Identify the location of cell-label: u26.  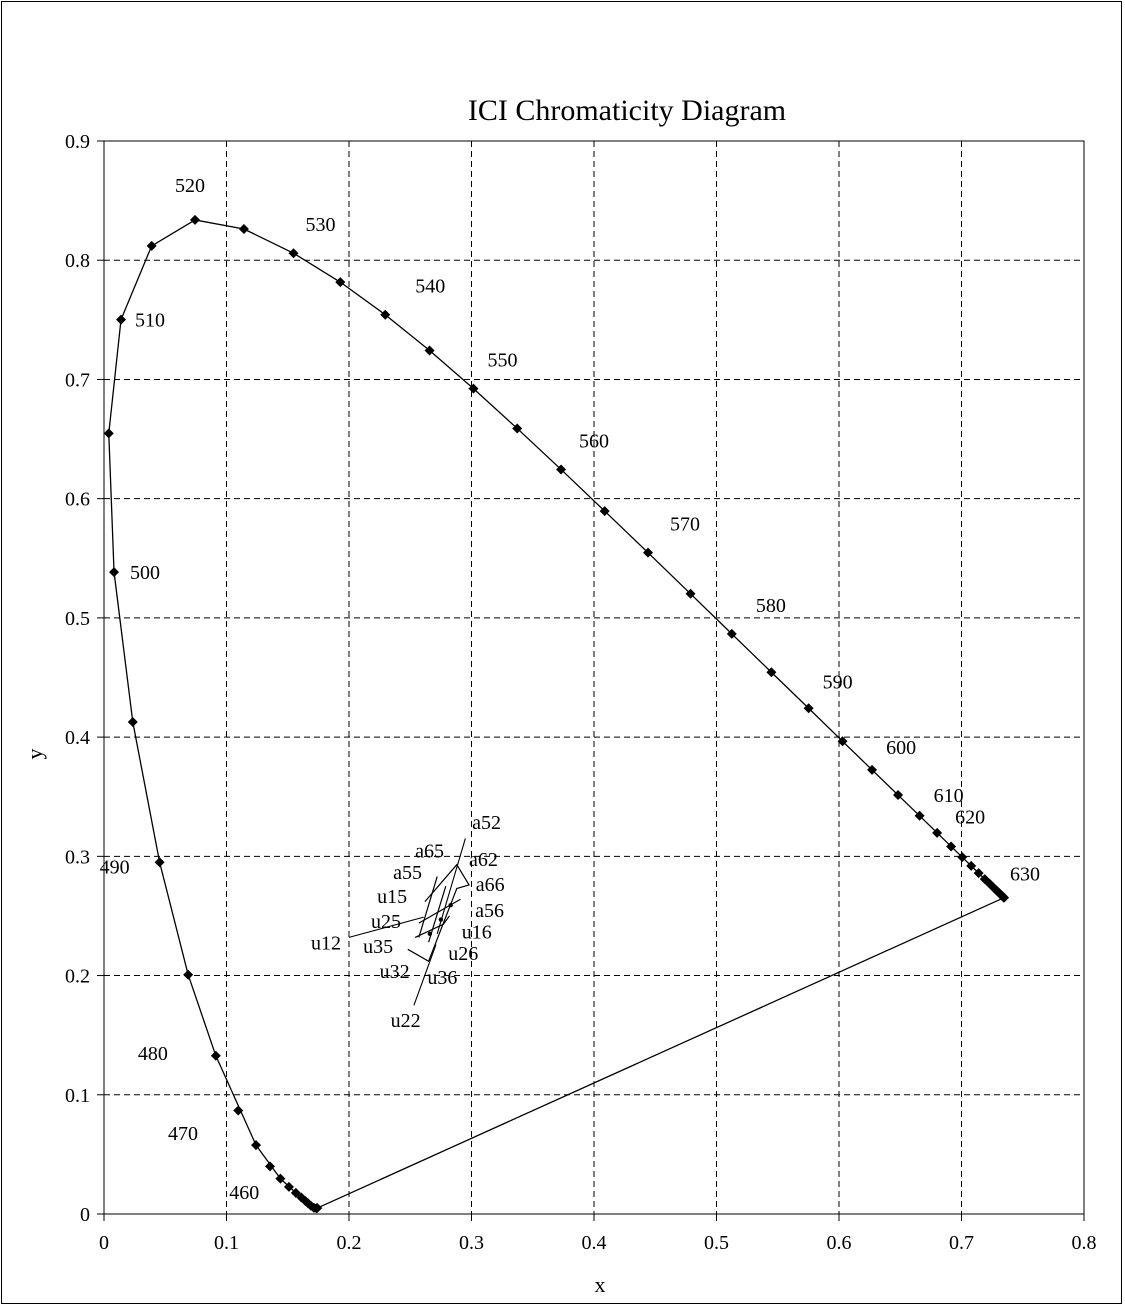
(463, 954).